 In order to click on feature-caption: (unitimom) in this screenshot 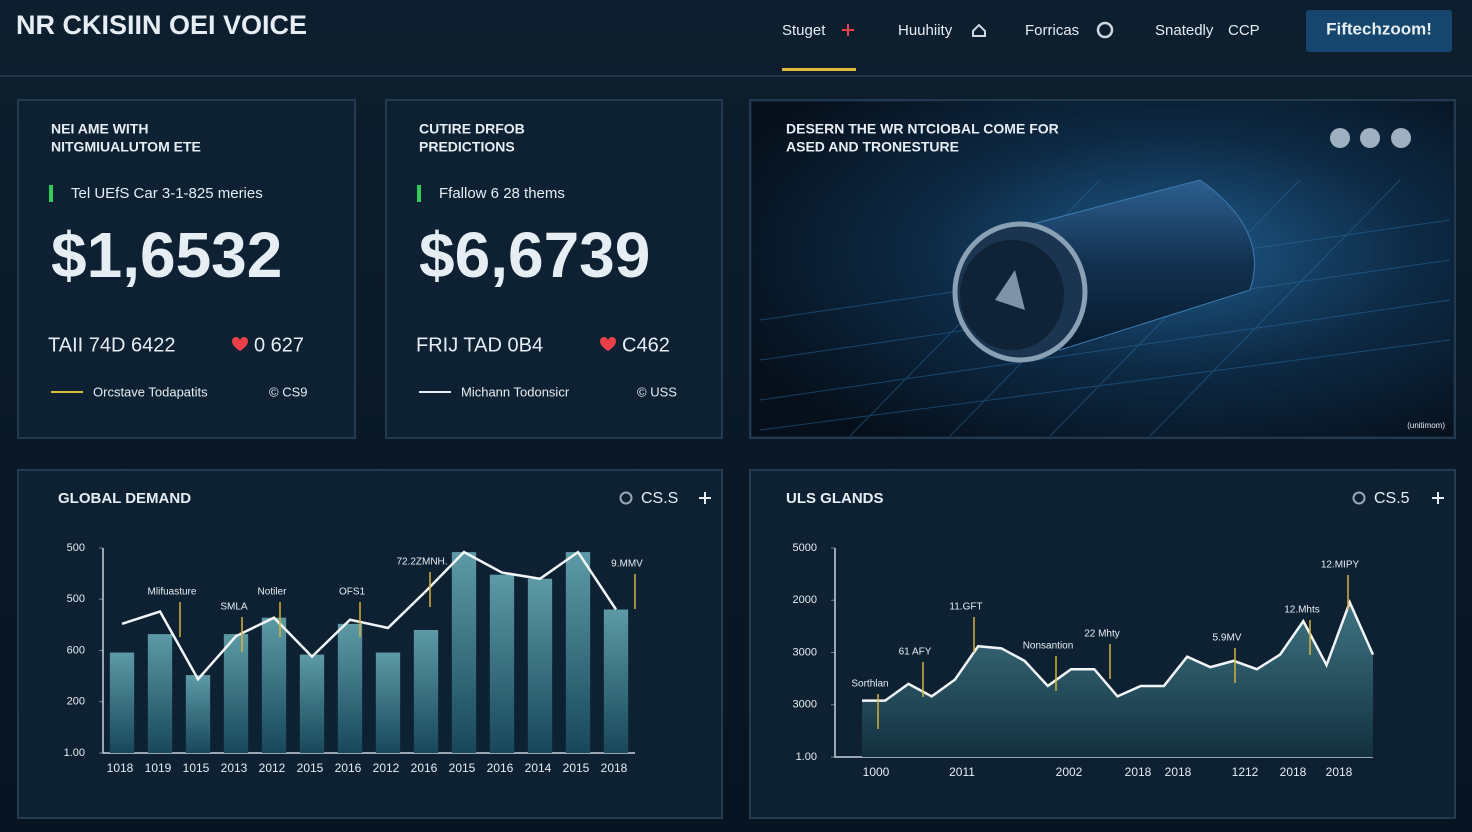, I will do `click(1426, 425)`.